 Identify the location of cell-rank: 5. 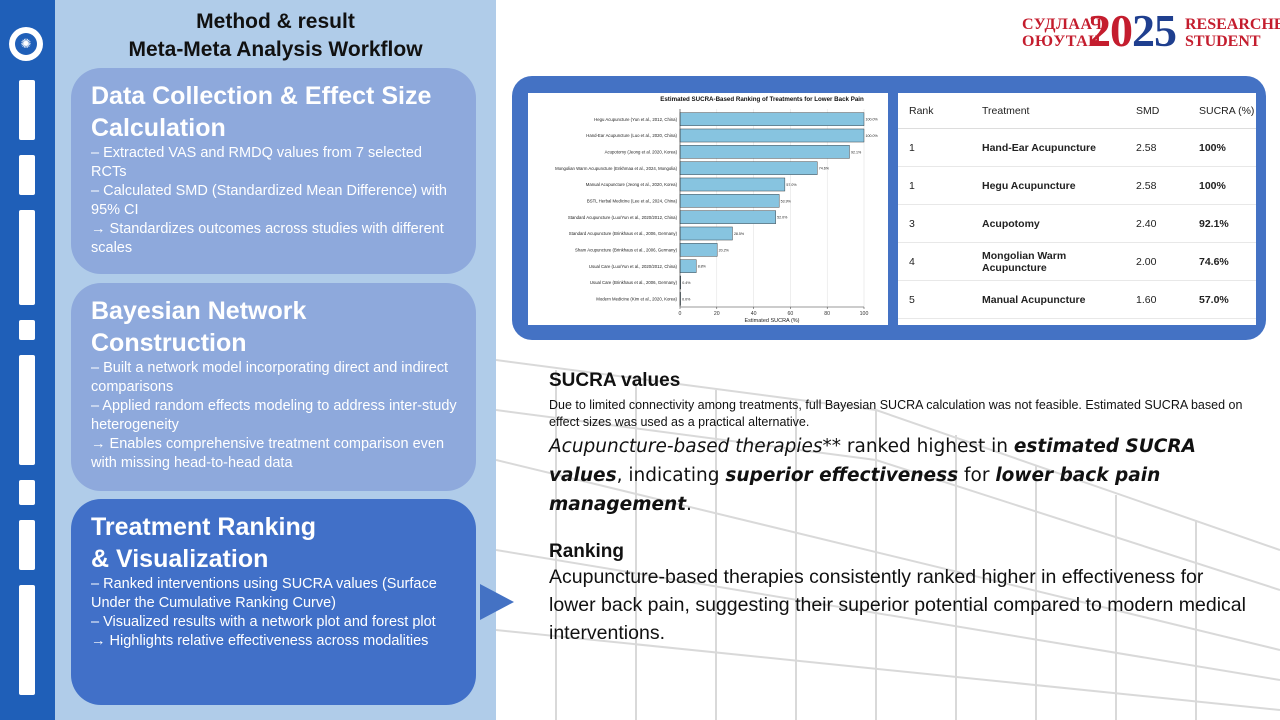
(934, 299).